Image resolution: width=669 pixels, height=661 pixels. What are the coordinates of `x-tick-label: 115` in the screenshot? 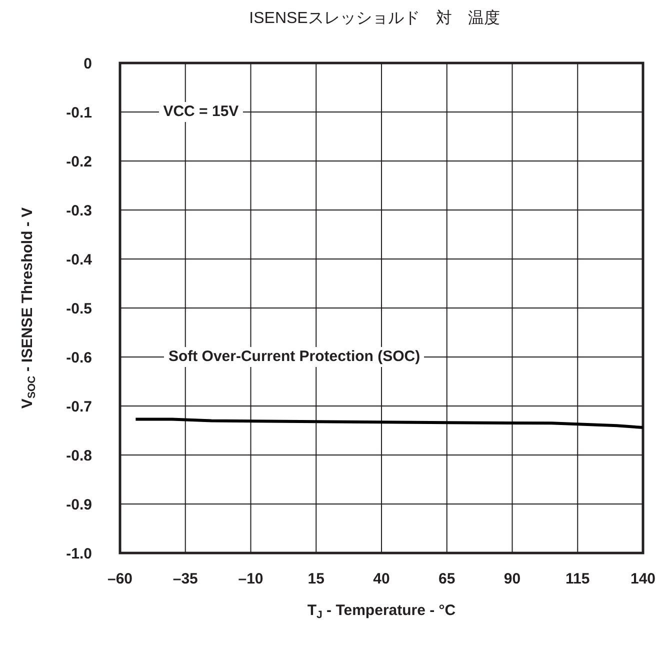 It's located at (578, 579).